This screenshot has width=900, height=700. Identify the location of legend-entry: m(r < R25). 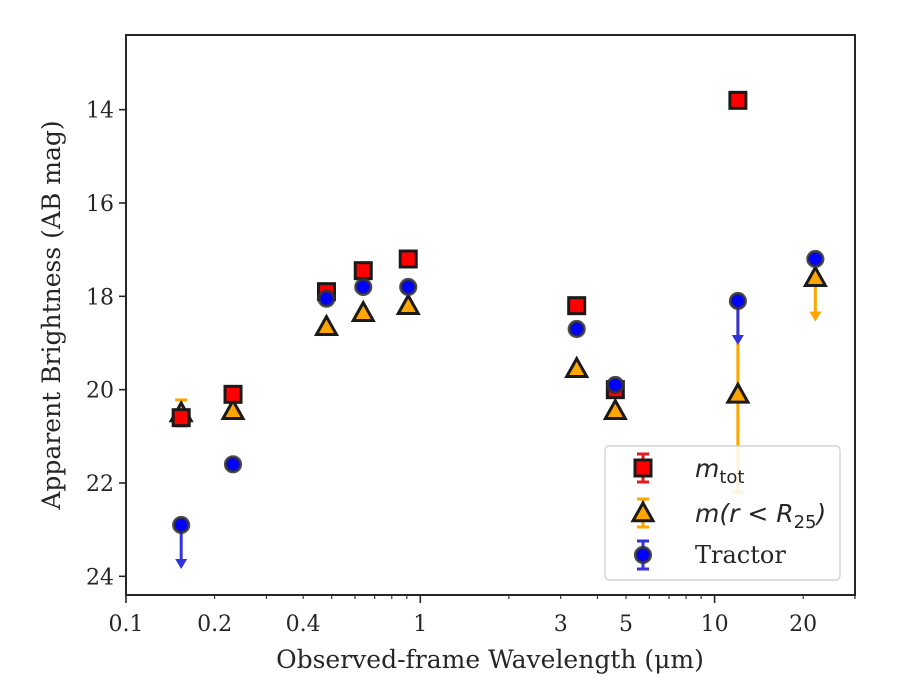
(728, 515).